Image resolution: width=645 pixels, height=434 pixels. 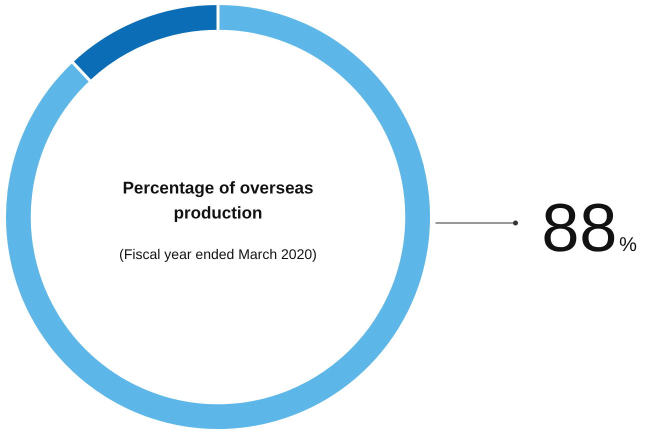 What do you see at coordinates (590, 228) in the screenshot?
I see `data-label: 88%` at bounding box center [590, 228].